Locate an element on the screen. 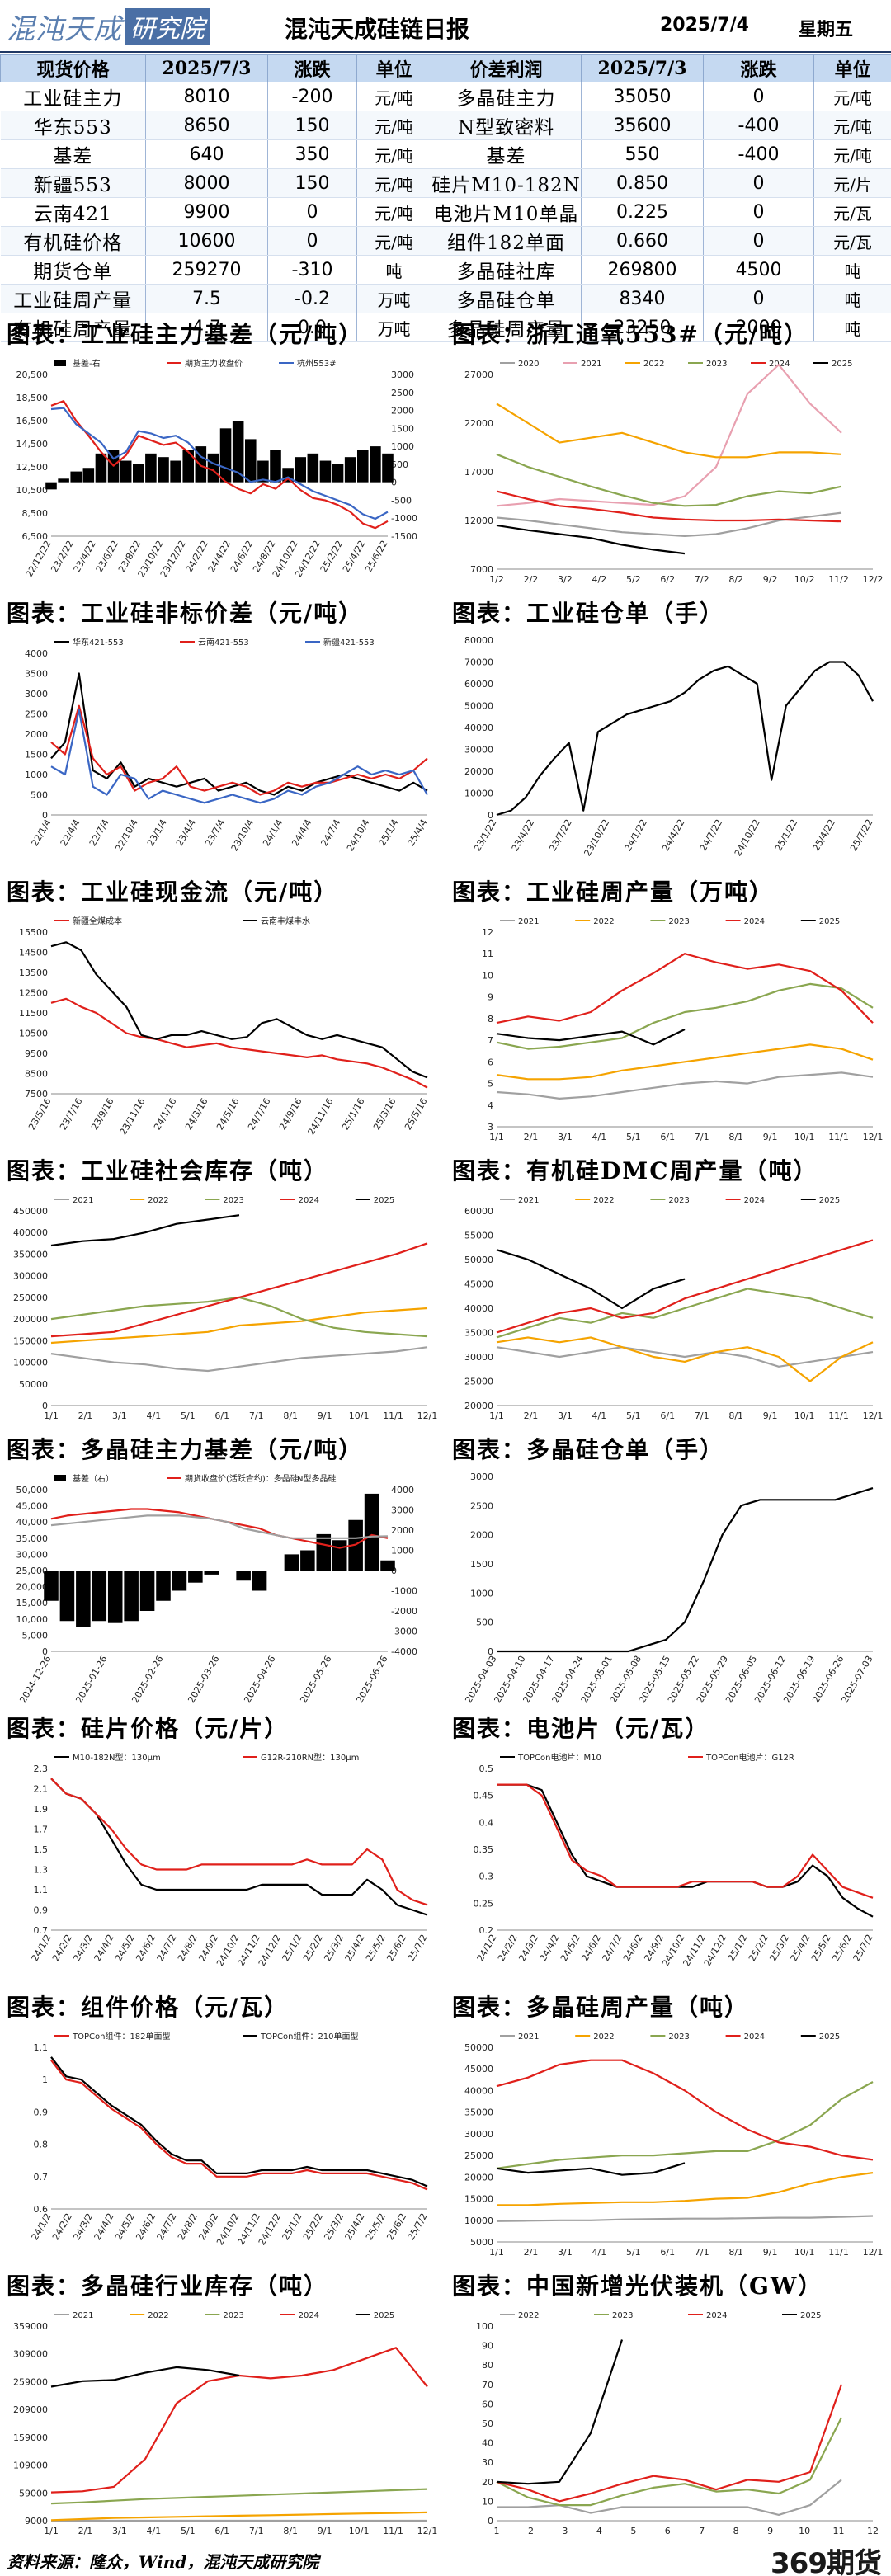  y-tick-label: 5 is located at coordinates (491, 1084).